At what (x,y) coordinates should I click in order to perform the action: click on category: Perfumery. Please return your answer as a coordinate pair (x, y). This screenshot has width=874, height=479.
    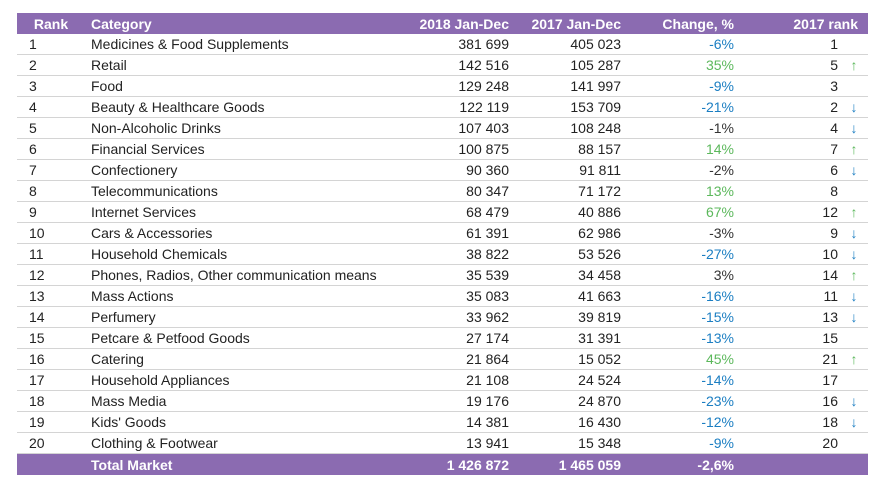
    Looking at the image, I should click on (245, 317).